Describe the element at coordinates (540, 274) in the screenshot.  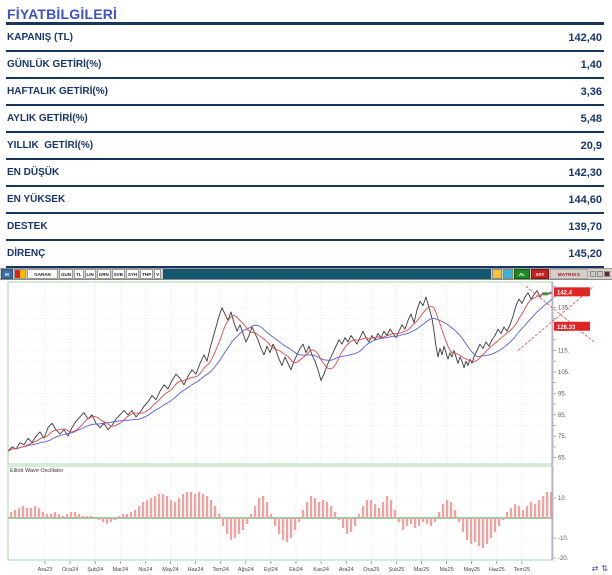
I see `sell-button: SAT` at that location.